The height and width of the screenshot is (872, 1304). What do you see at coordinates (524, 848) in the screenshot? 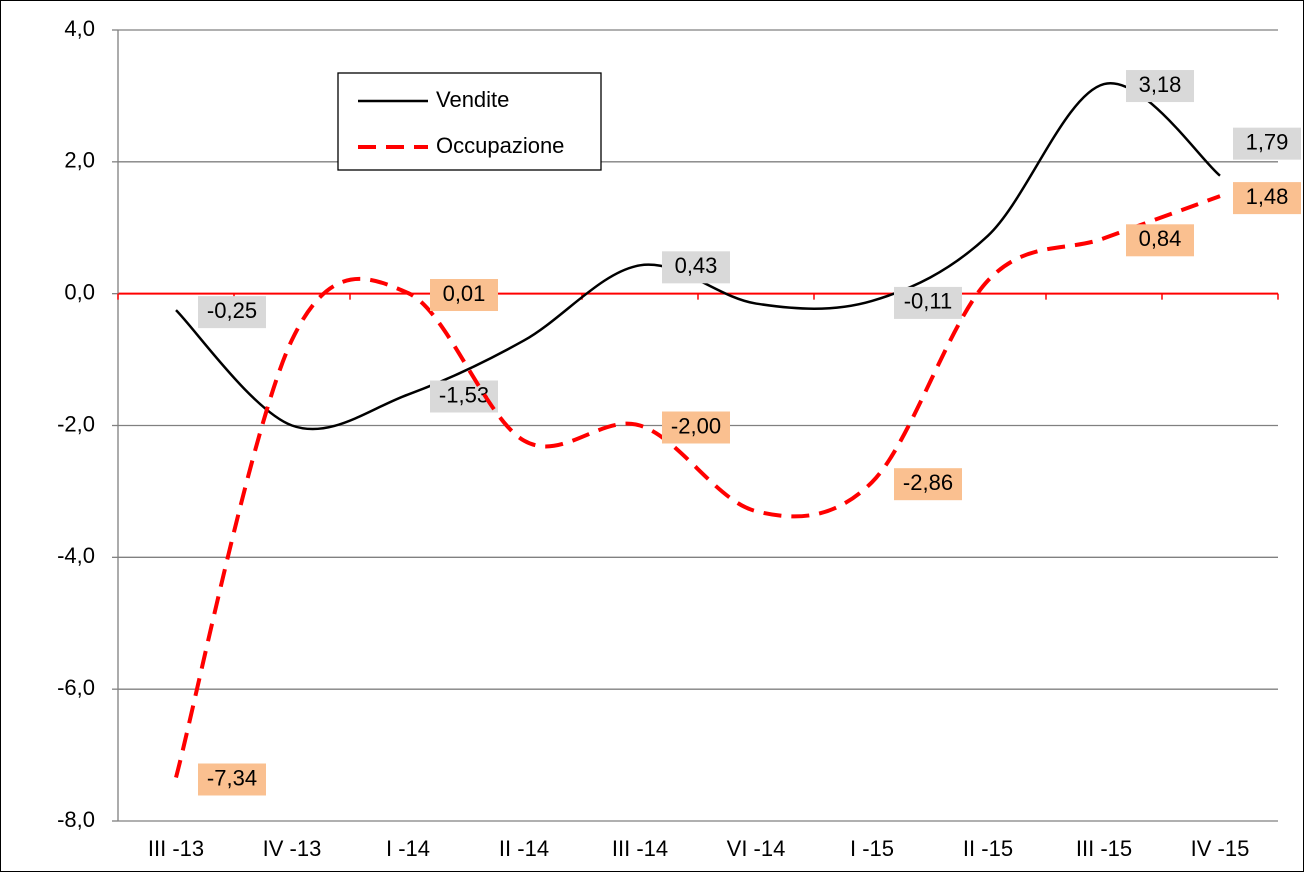
I see `x-tick-label: II -14` at bounding box center [524, 848].